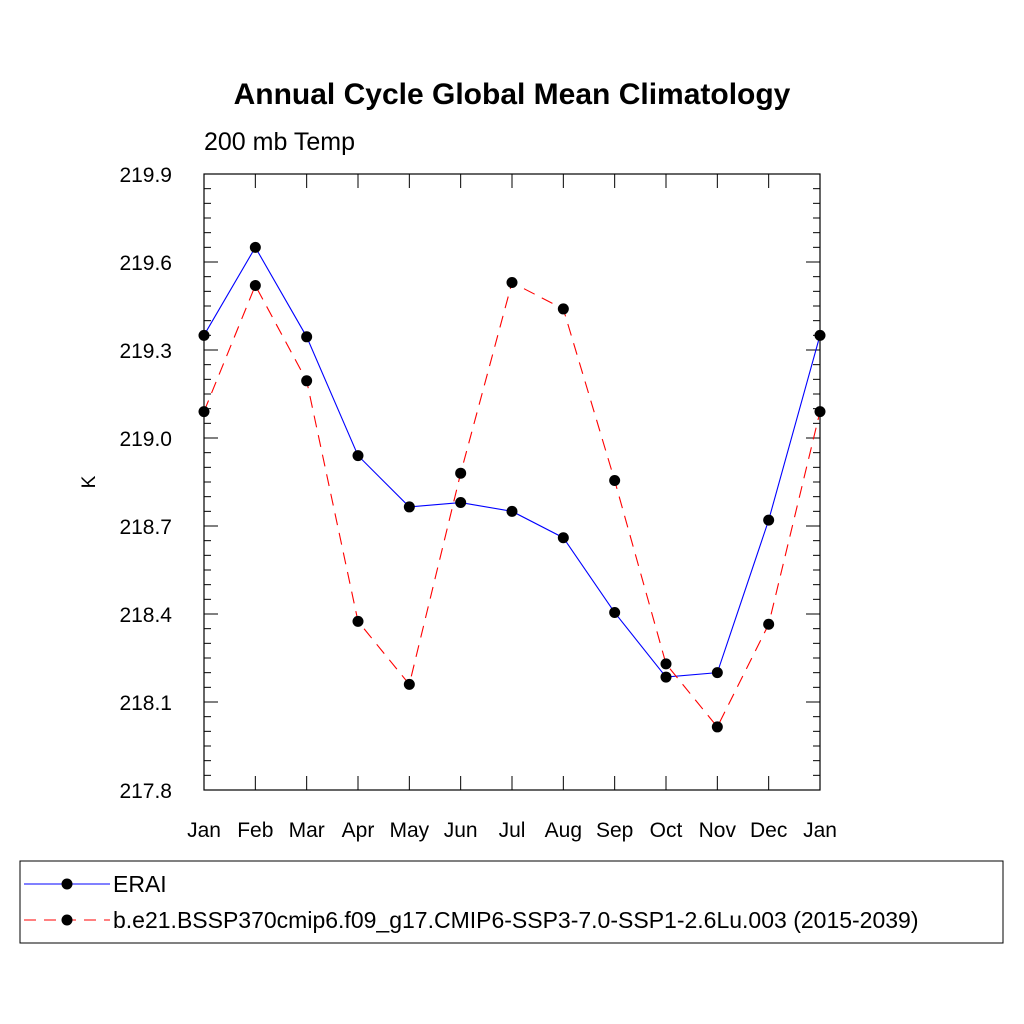  What do you see at coordinates (512, 94) in the screenshot?
I see `chart-title: Annual Cycle Global Mean Climatology` at bounding box center [512, 94].